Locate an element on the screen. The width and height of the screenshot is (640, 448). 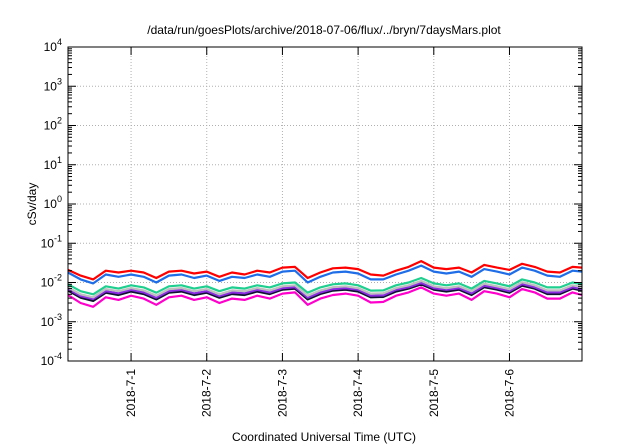
x-tick-label: 2018-7-6 is located at coordinates (509, 393).